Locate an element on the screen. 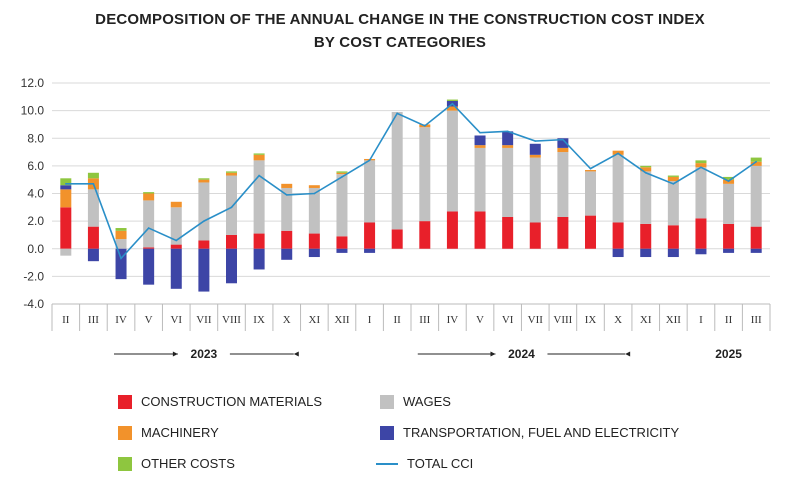  legend-swatch-machinery is located at coordinates (125, 432).